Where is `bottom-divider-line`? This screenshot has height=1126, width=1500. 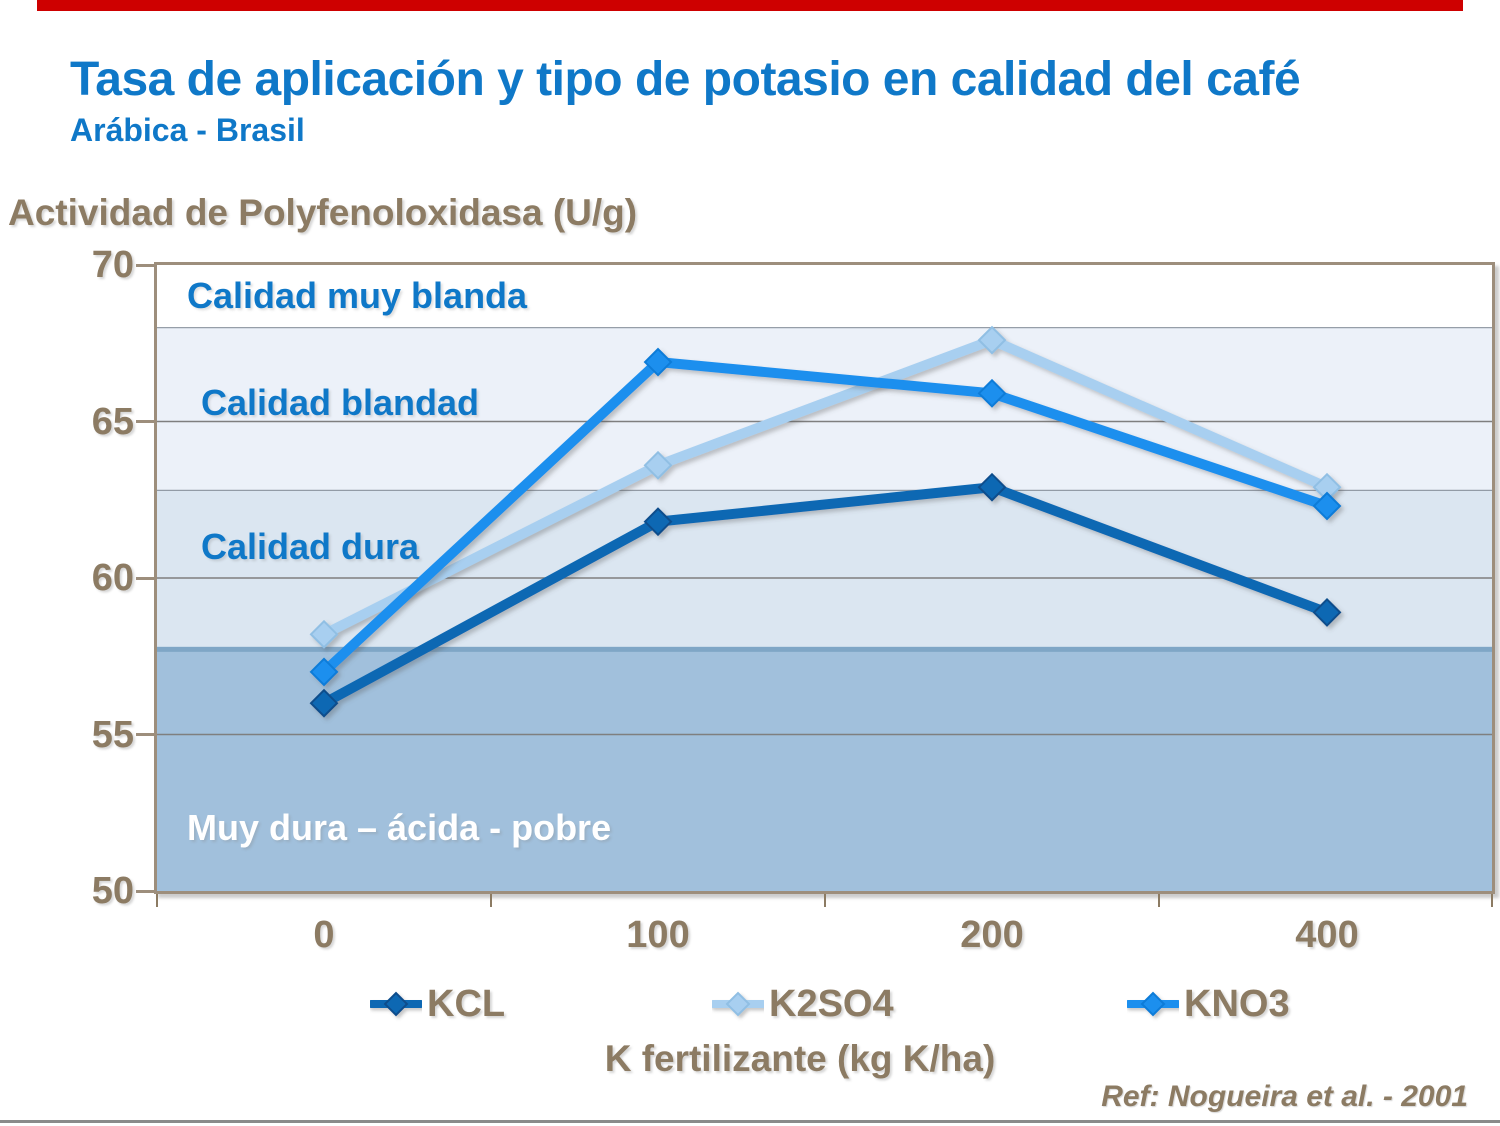
bottom-divider-line is located at coordinates (750, 1121).